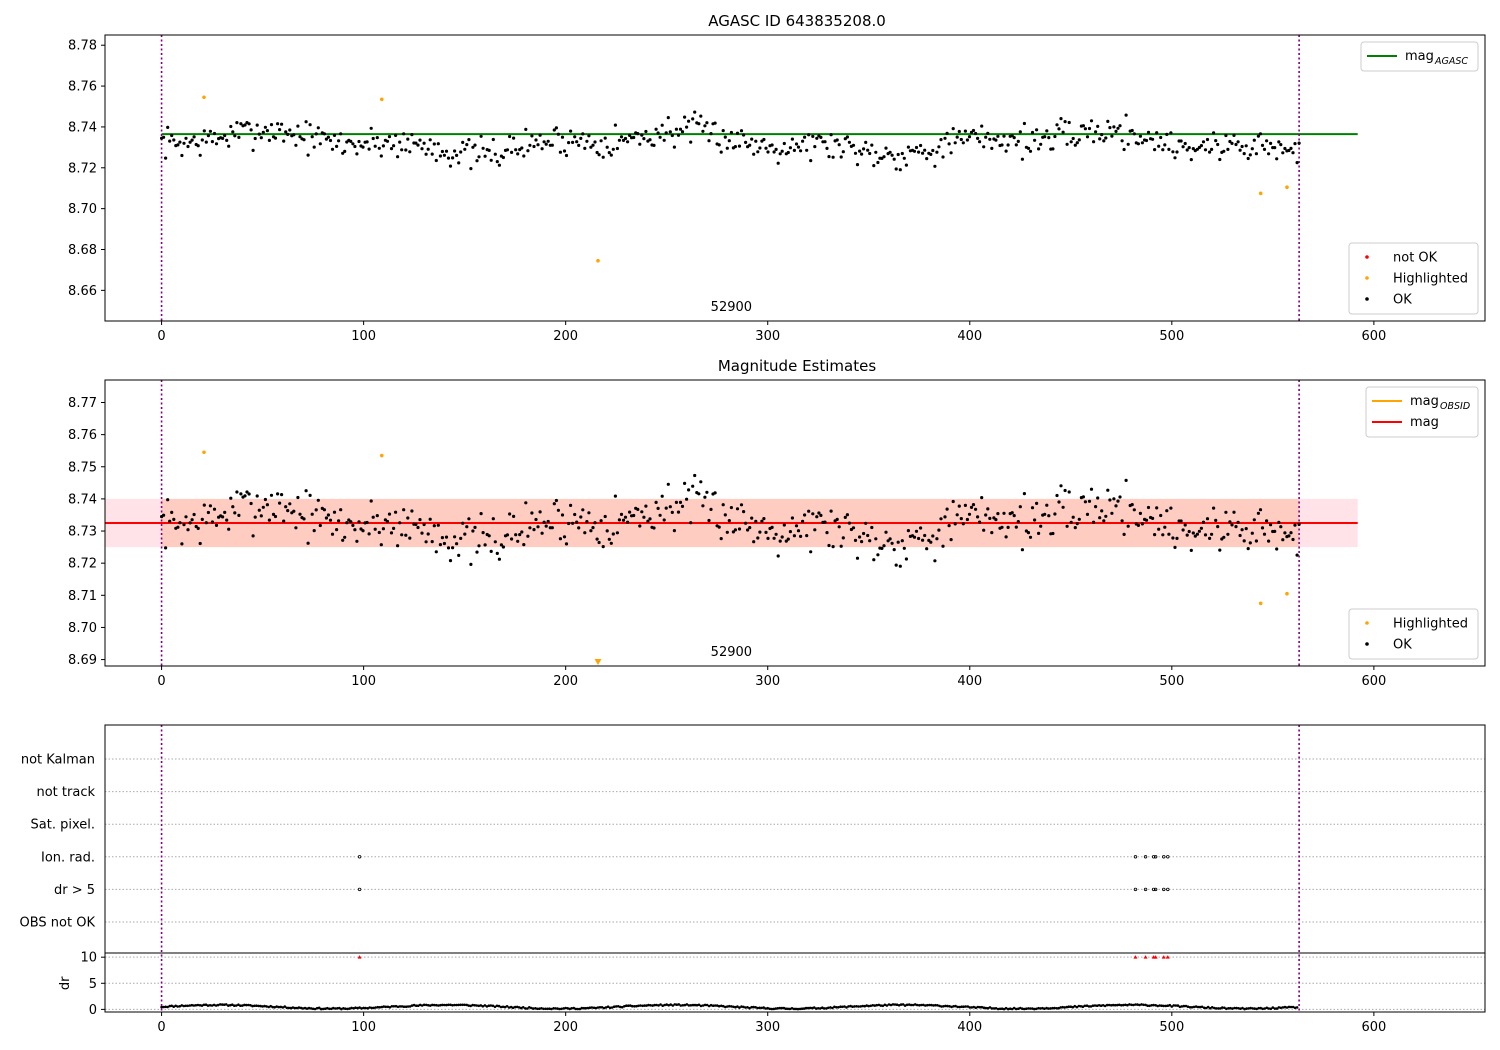 The image size is (1500, 1050). Describe the element at coordinates (58, 923) in the screenshot. I see `flag-label: OBS not OK` at that location.